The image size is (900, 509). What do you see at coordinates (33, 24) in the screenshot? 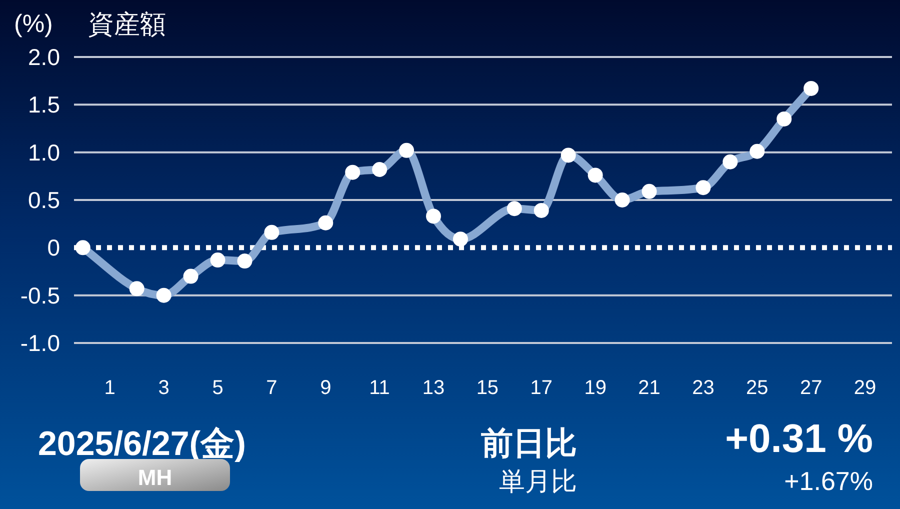
I see `y-axis-title: (%)` at bounding box center [33, 24].